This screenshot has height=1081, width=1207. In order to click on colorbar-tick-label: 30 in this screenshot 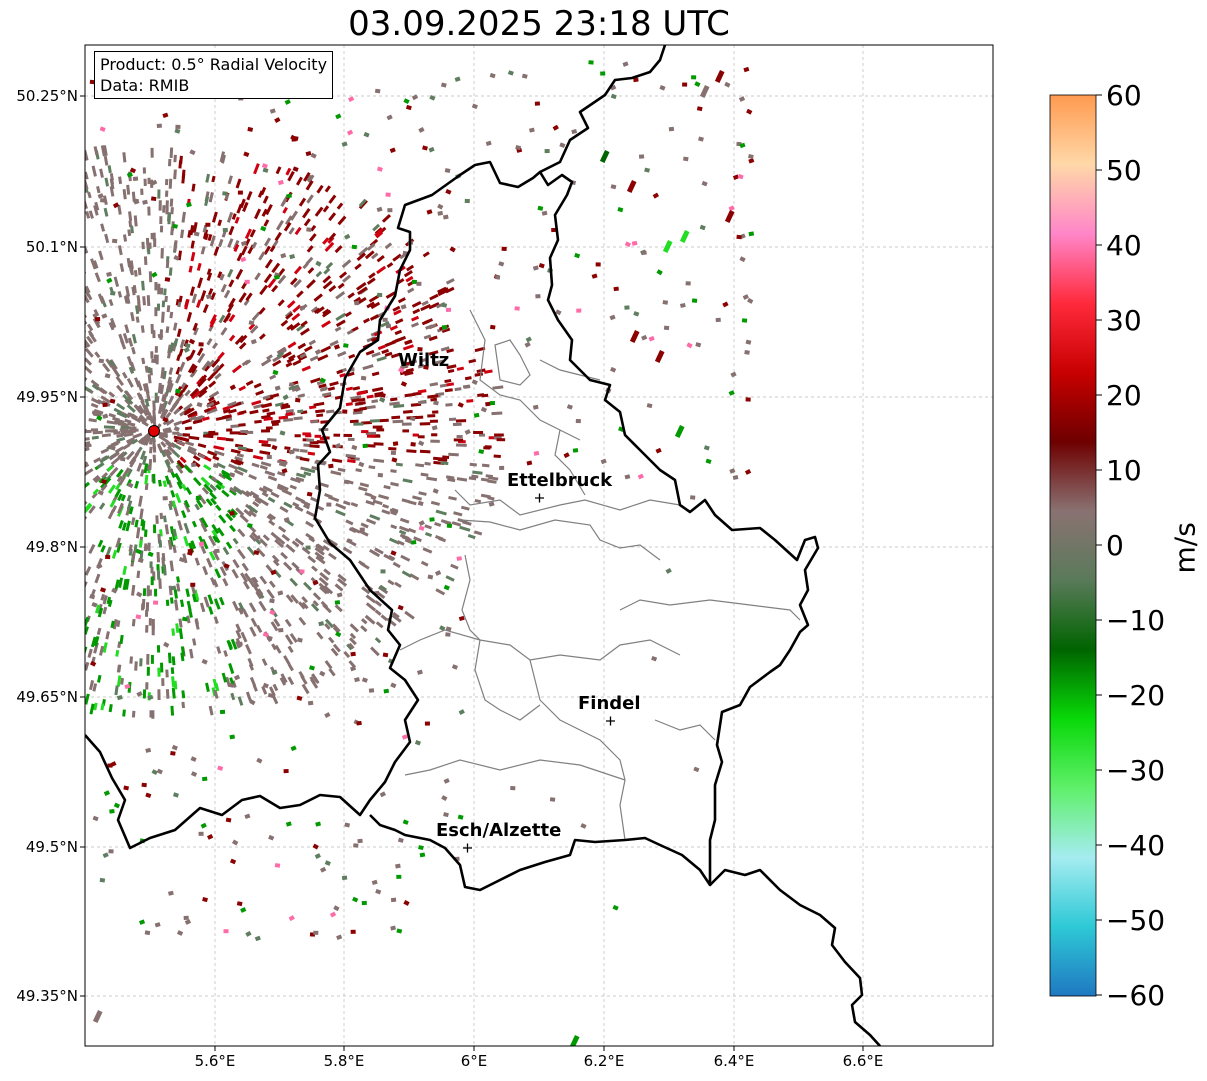, I will do `click(1124, 320)`.